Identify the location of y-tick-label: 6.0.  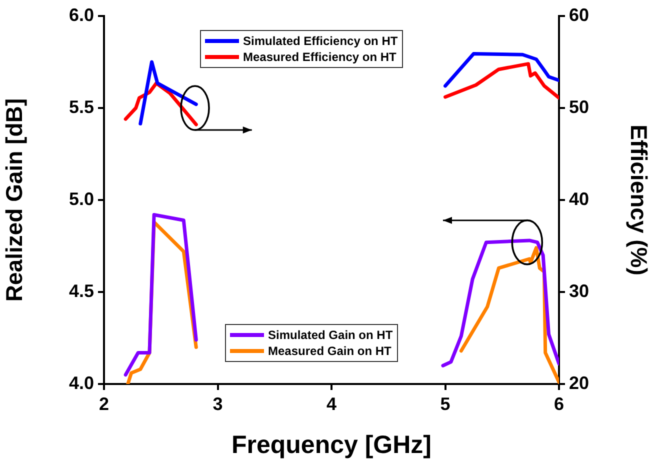
(81, 14).